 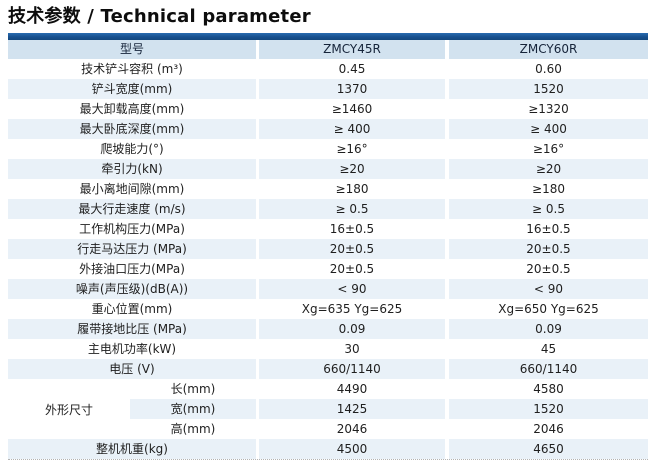 I want to click on table-row-length: 长(mm) 4490 4580, so click(x=389, y=389).